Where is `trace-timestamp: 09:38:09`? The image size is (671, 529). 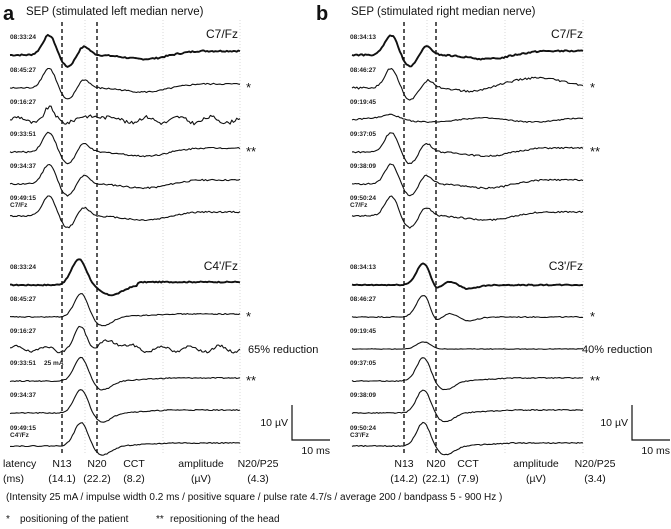
trace-timestamp: 09:38:09 is located at coordinates (363, 395).